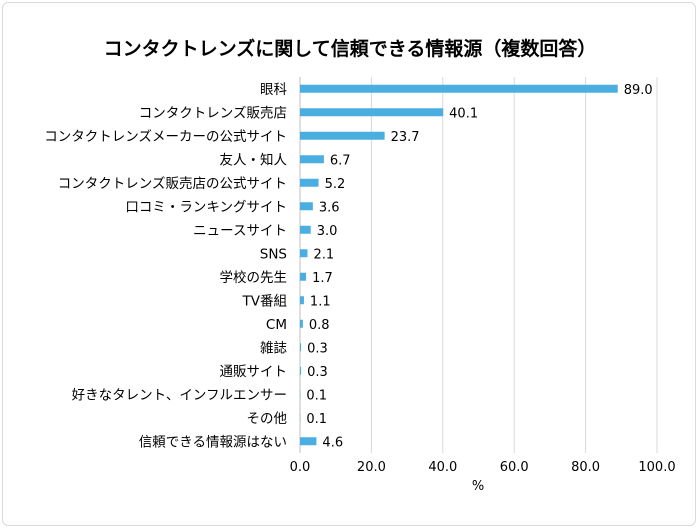  What do you see at coordinates (240, 231) in the screenshot?
I see `category-label: ニュースサイト` at bounding box center [240, 231].